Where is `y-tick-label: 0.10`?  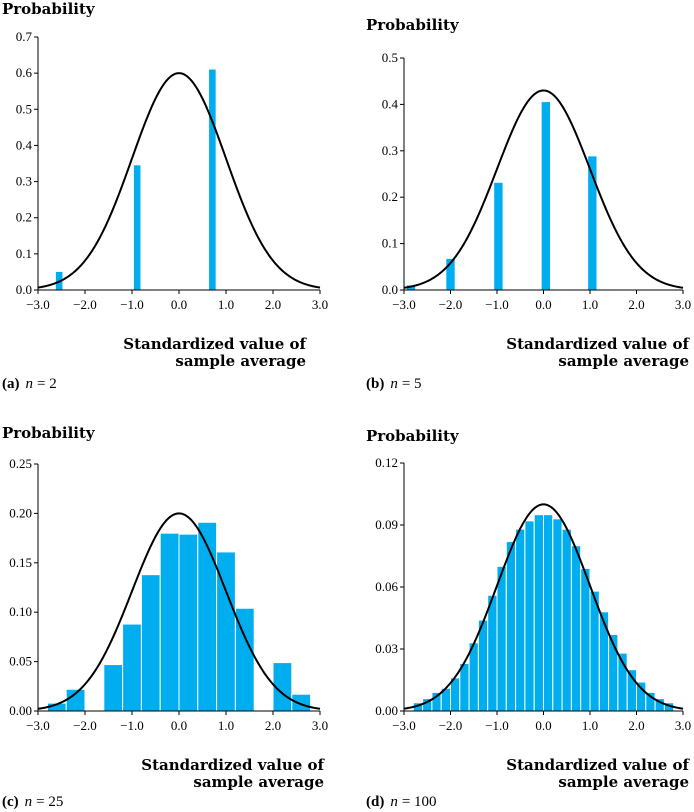 y-tick-label: 0.10 is located at coordinates (20, 611).